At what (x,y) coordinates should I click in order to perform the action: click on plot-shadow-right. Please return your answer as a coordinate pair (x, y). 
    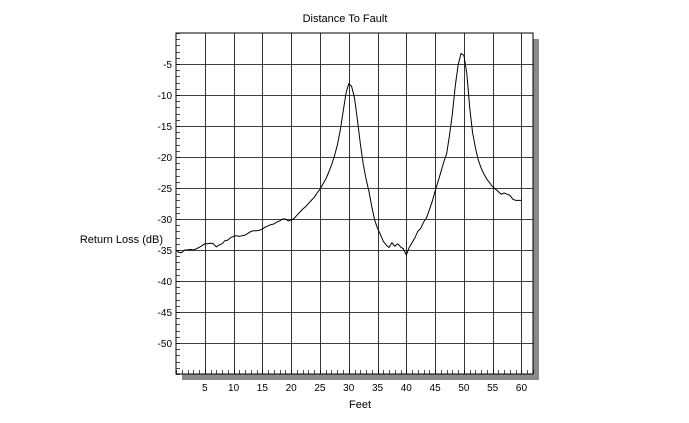
    Looking at the image, I should click on (536, 209).